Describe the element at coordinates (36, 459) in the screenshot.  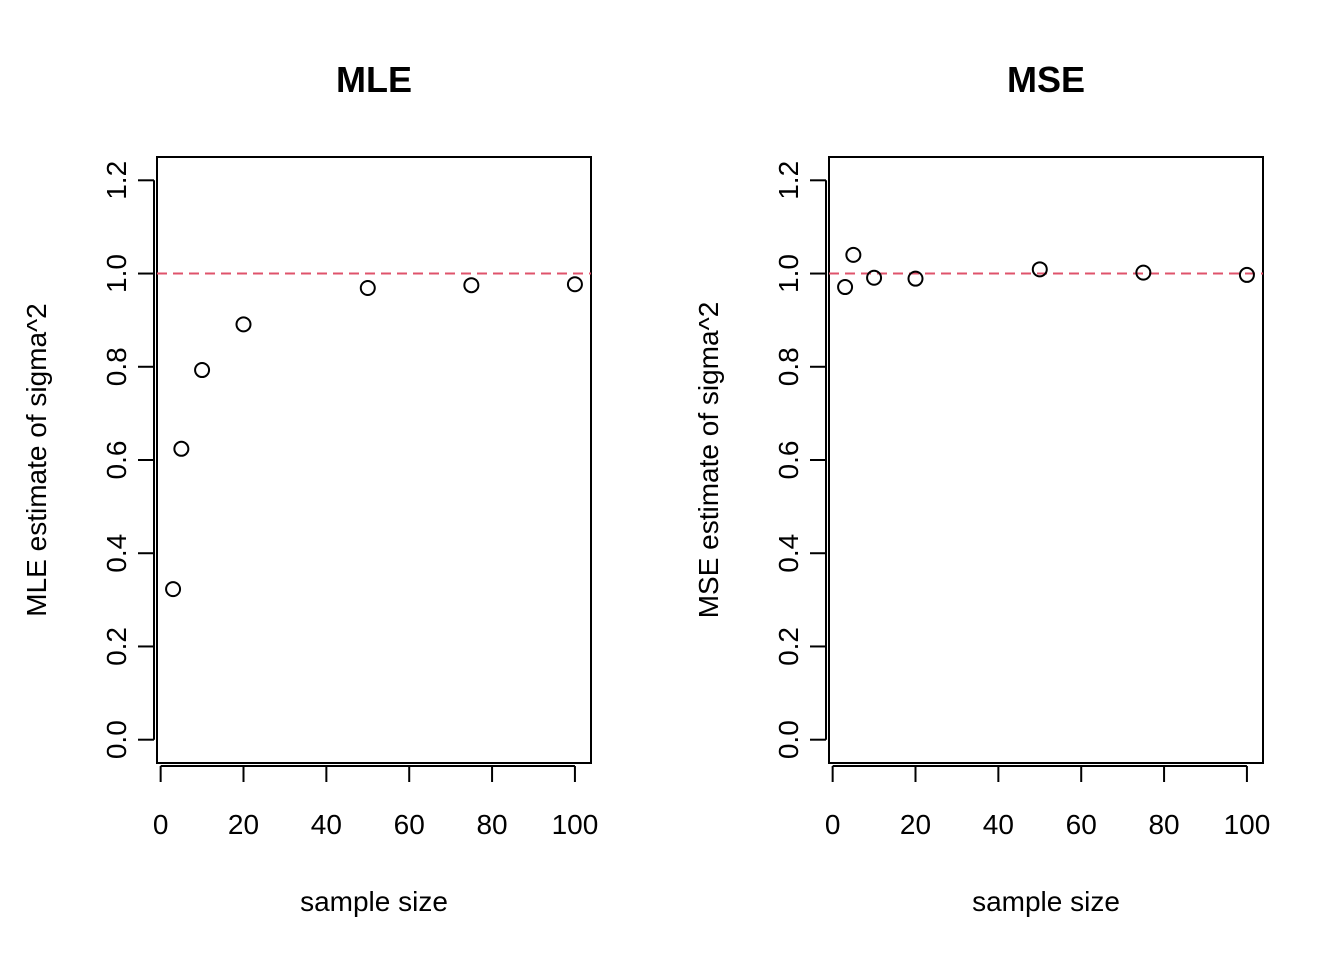
I see `y-axis-label: MLE estimate of sigma^2` at that location.